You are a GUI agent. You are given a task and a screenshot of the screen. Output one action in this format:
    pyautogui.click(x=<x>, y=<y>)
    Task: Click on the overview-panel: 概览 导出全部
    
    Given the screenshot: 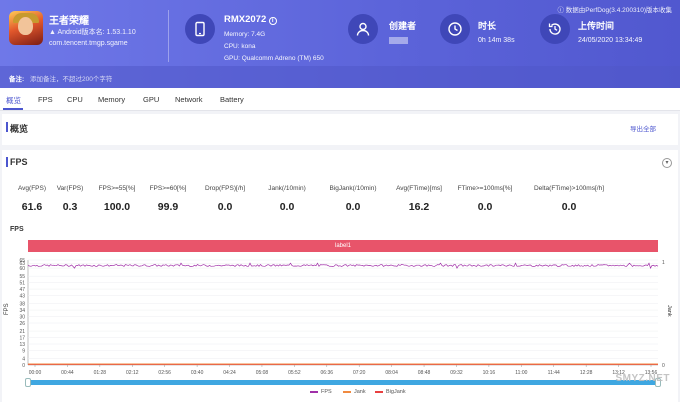 What is the action you would take?
    pyautogui.click(x=340, y=129)
    